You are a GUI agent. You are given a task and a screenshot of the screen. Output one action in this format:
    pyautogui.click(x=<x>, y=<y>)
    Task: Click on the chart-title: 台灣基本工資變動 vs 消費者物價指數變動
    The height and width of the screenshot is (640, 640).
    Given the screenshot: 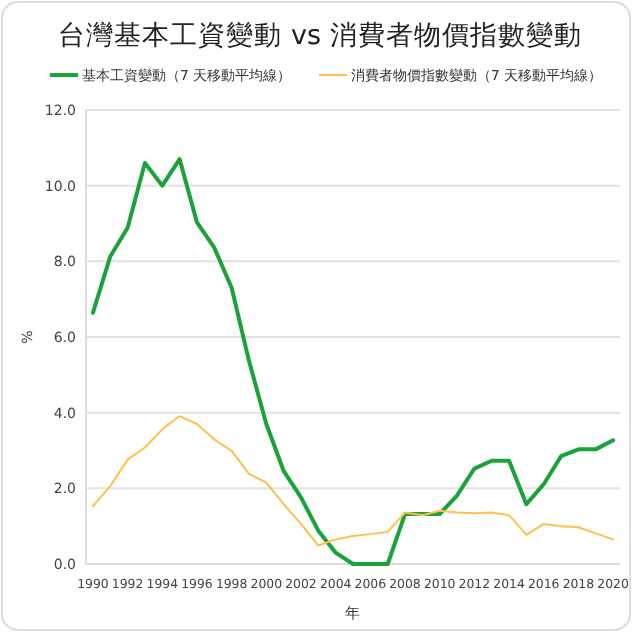 What is the action you would take?
    pyautogui.click(x=320, y=36)
    